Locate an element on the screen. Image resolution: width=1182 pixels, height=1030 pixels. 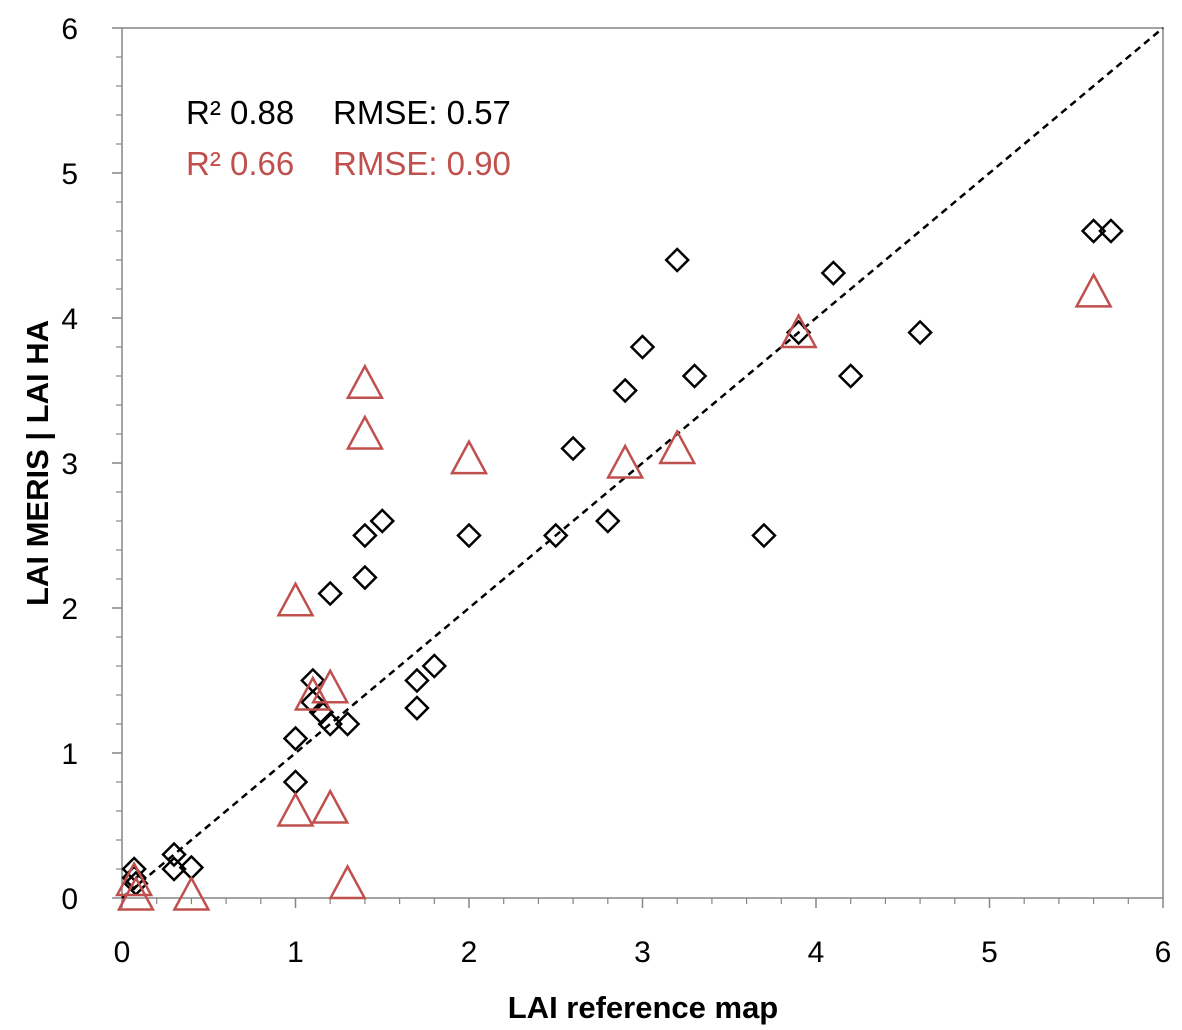
y-tick-label: 1 is located at coordinates (69, 754).